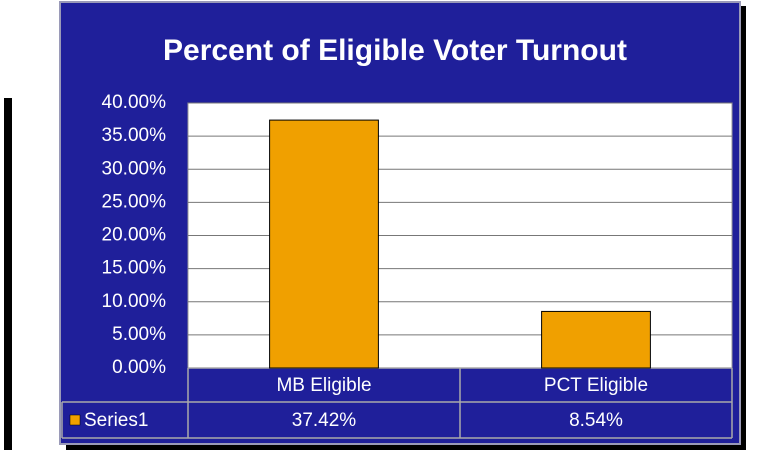 This screenshot has width=759, height=452. I want to click on y-tick-label: 30.00%, so click(134, 168).